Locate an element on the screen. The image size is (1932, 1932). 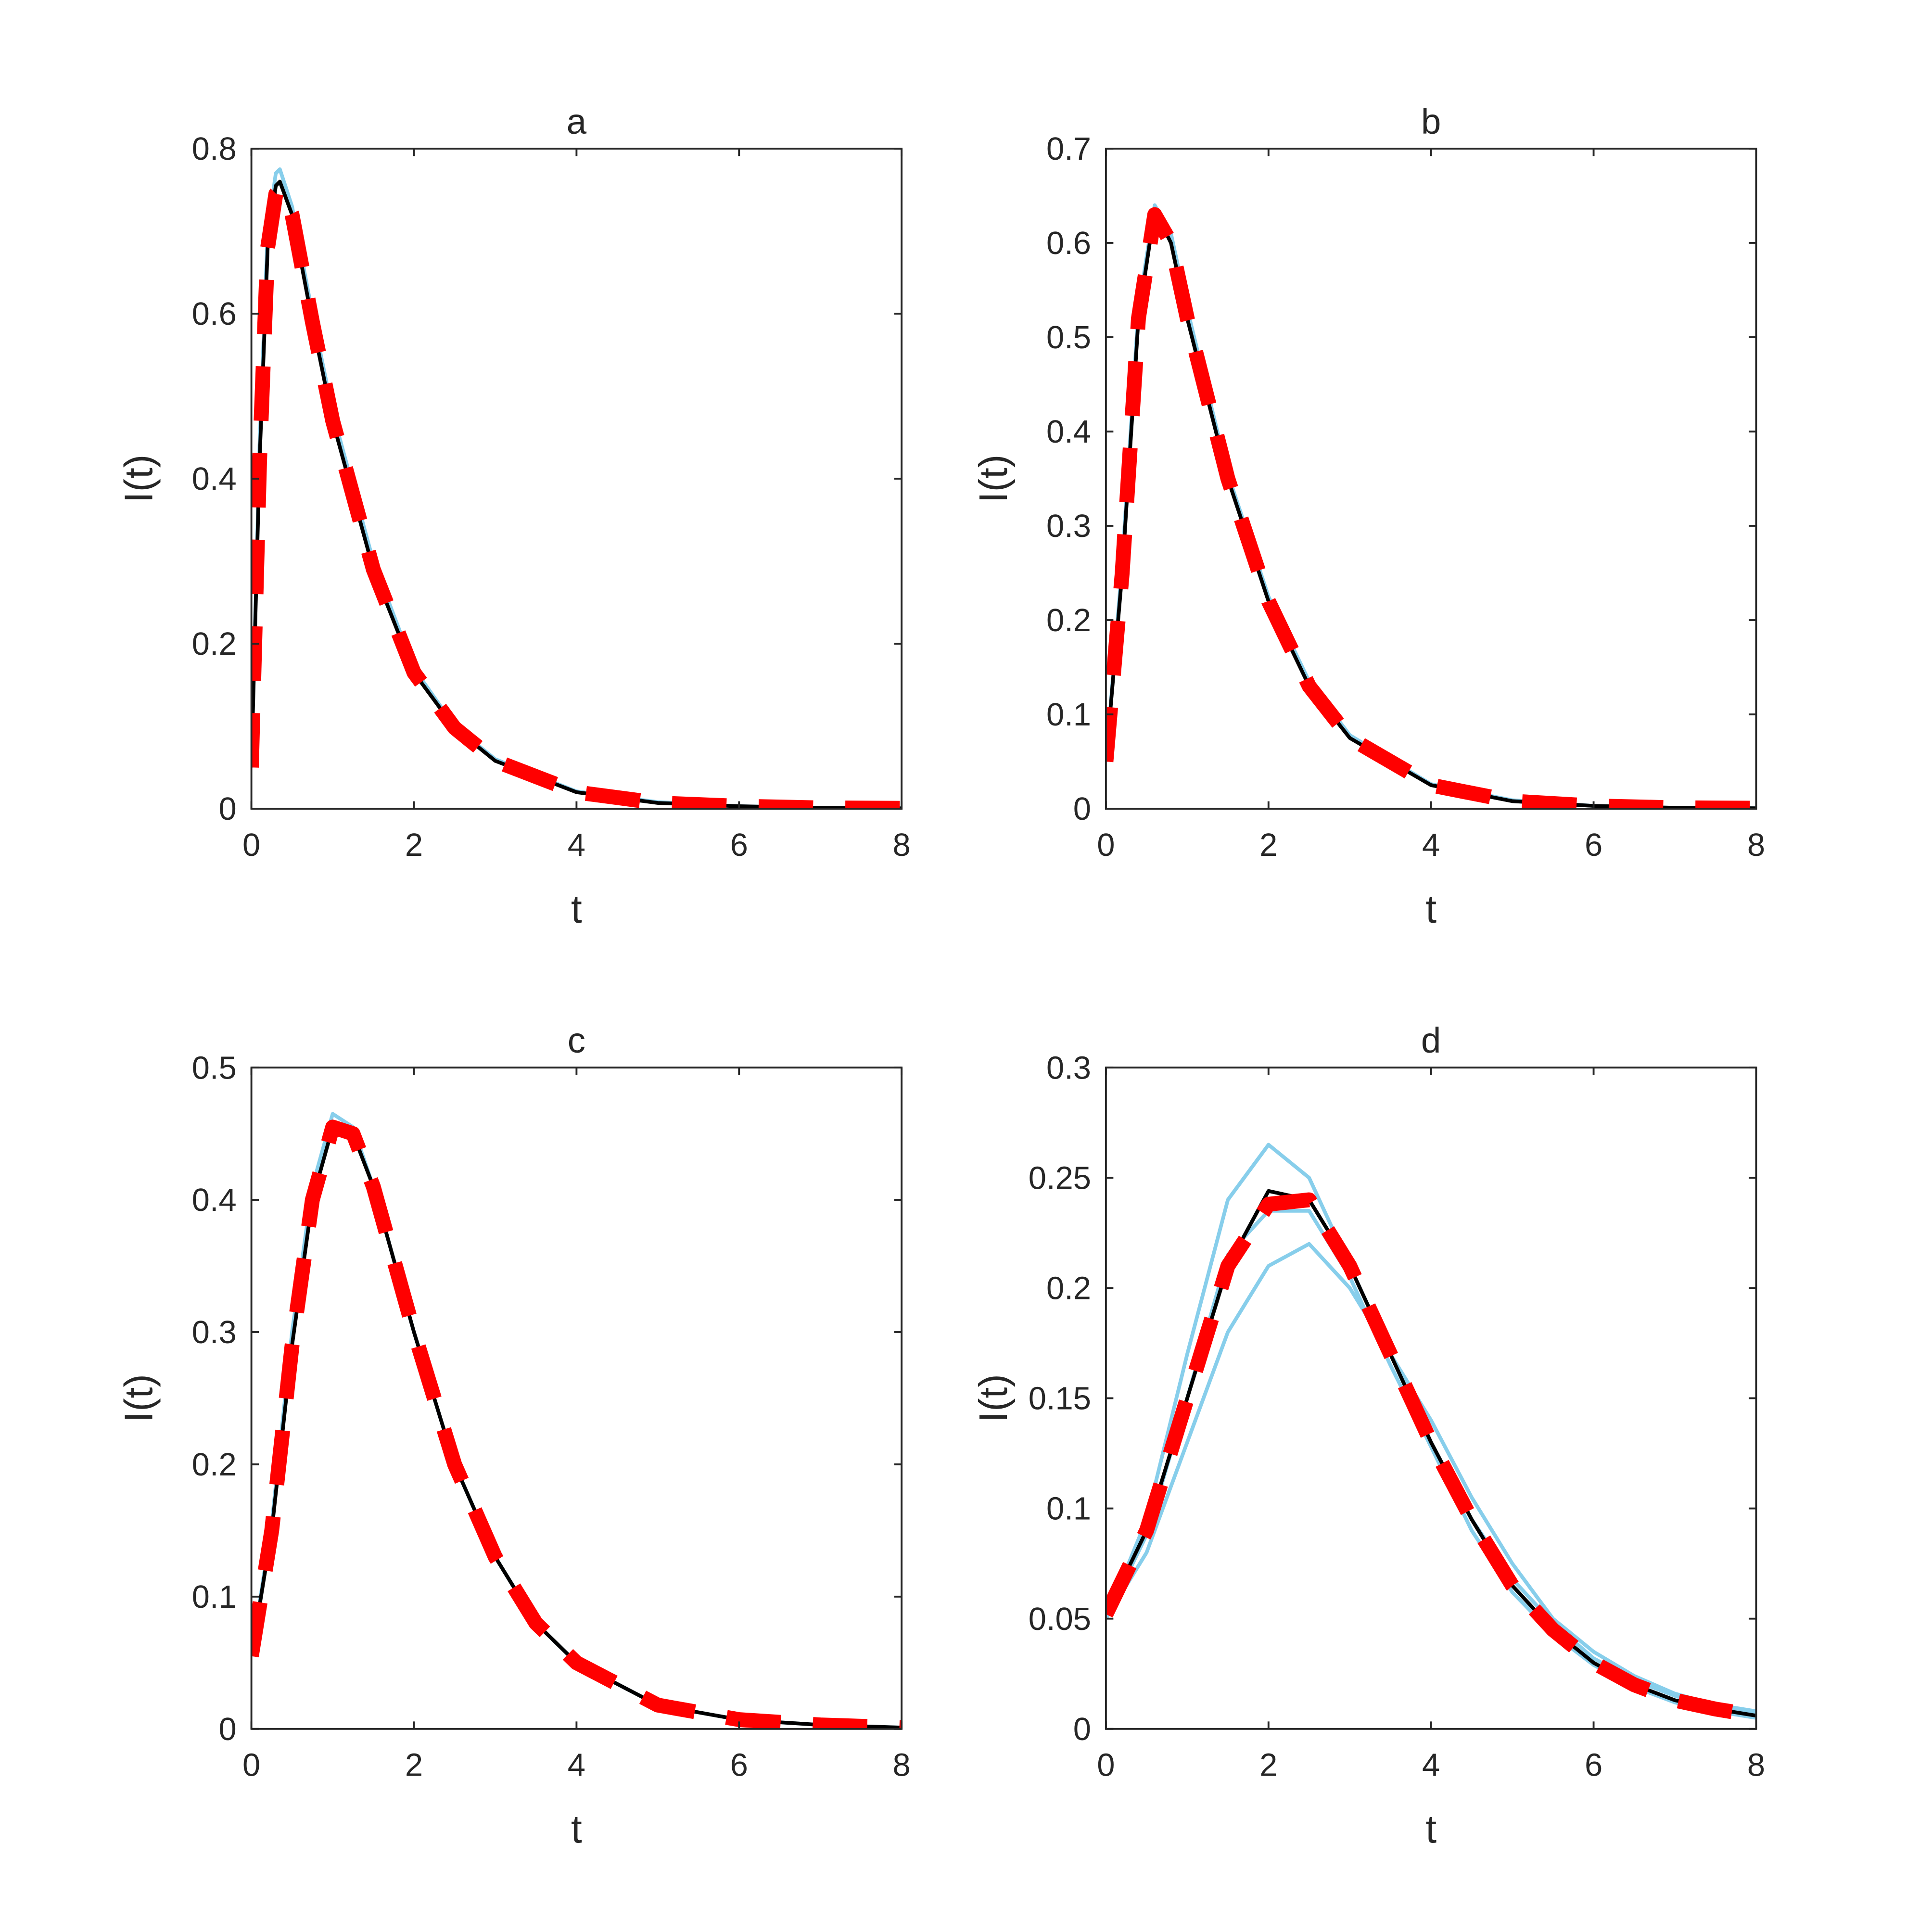
chart-title: d is located at coordinates (1431, 1040).